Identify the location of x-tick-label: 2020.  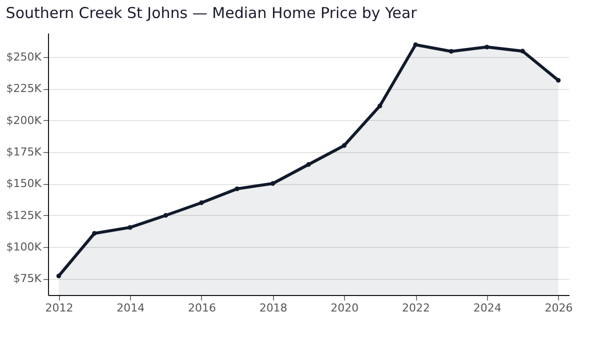
(344, 308).